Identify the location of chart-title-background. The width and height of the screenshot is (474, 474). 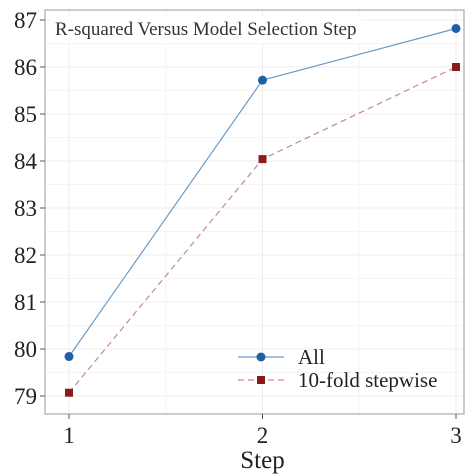
(206, 29).